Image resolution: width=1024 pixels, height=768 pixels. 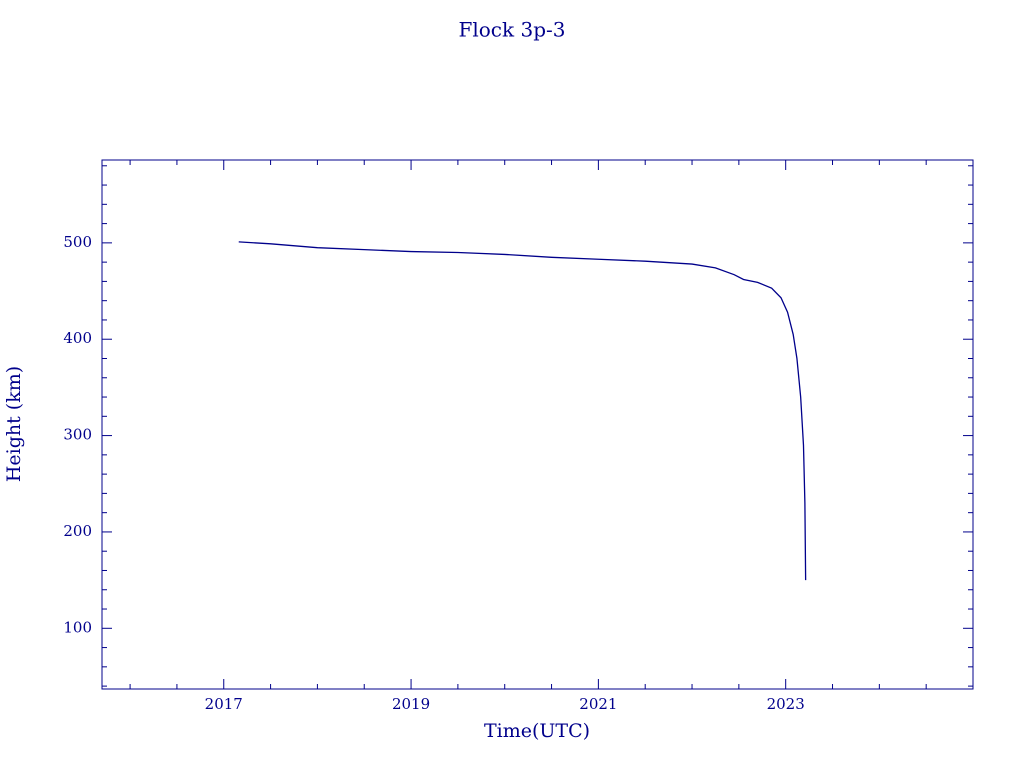 I want to click on y-tick-label: 500, so click(x=77, y=242).